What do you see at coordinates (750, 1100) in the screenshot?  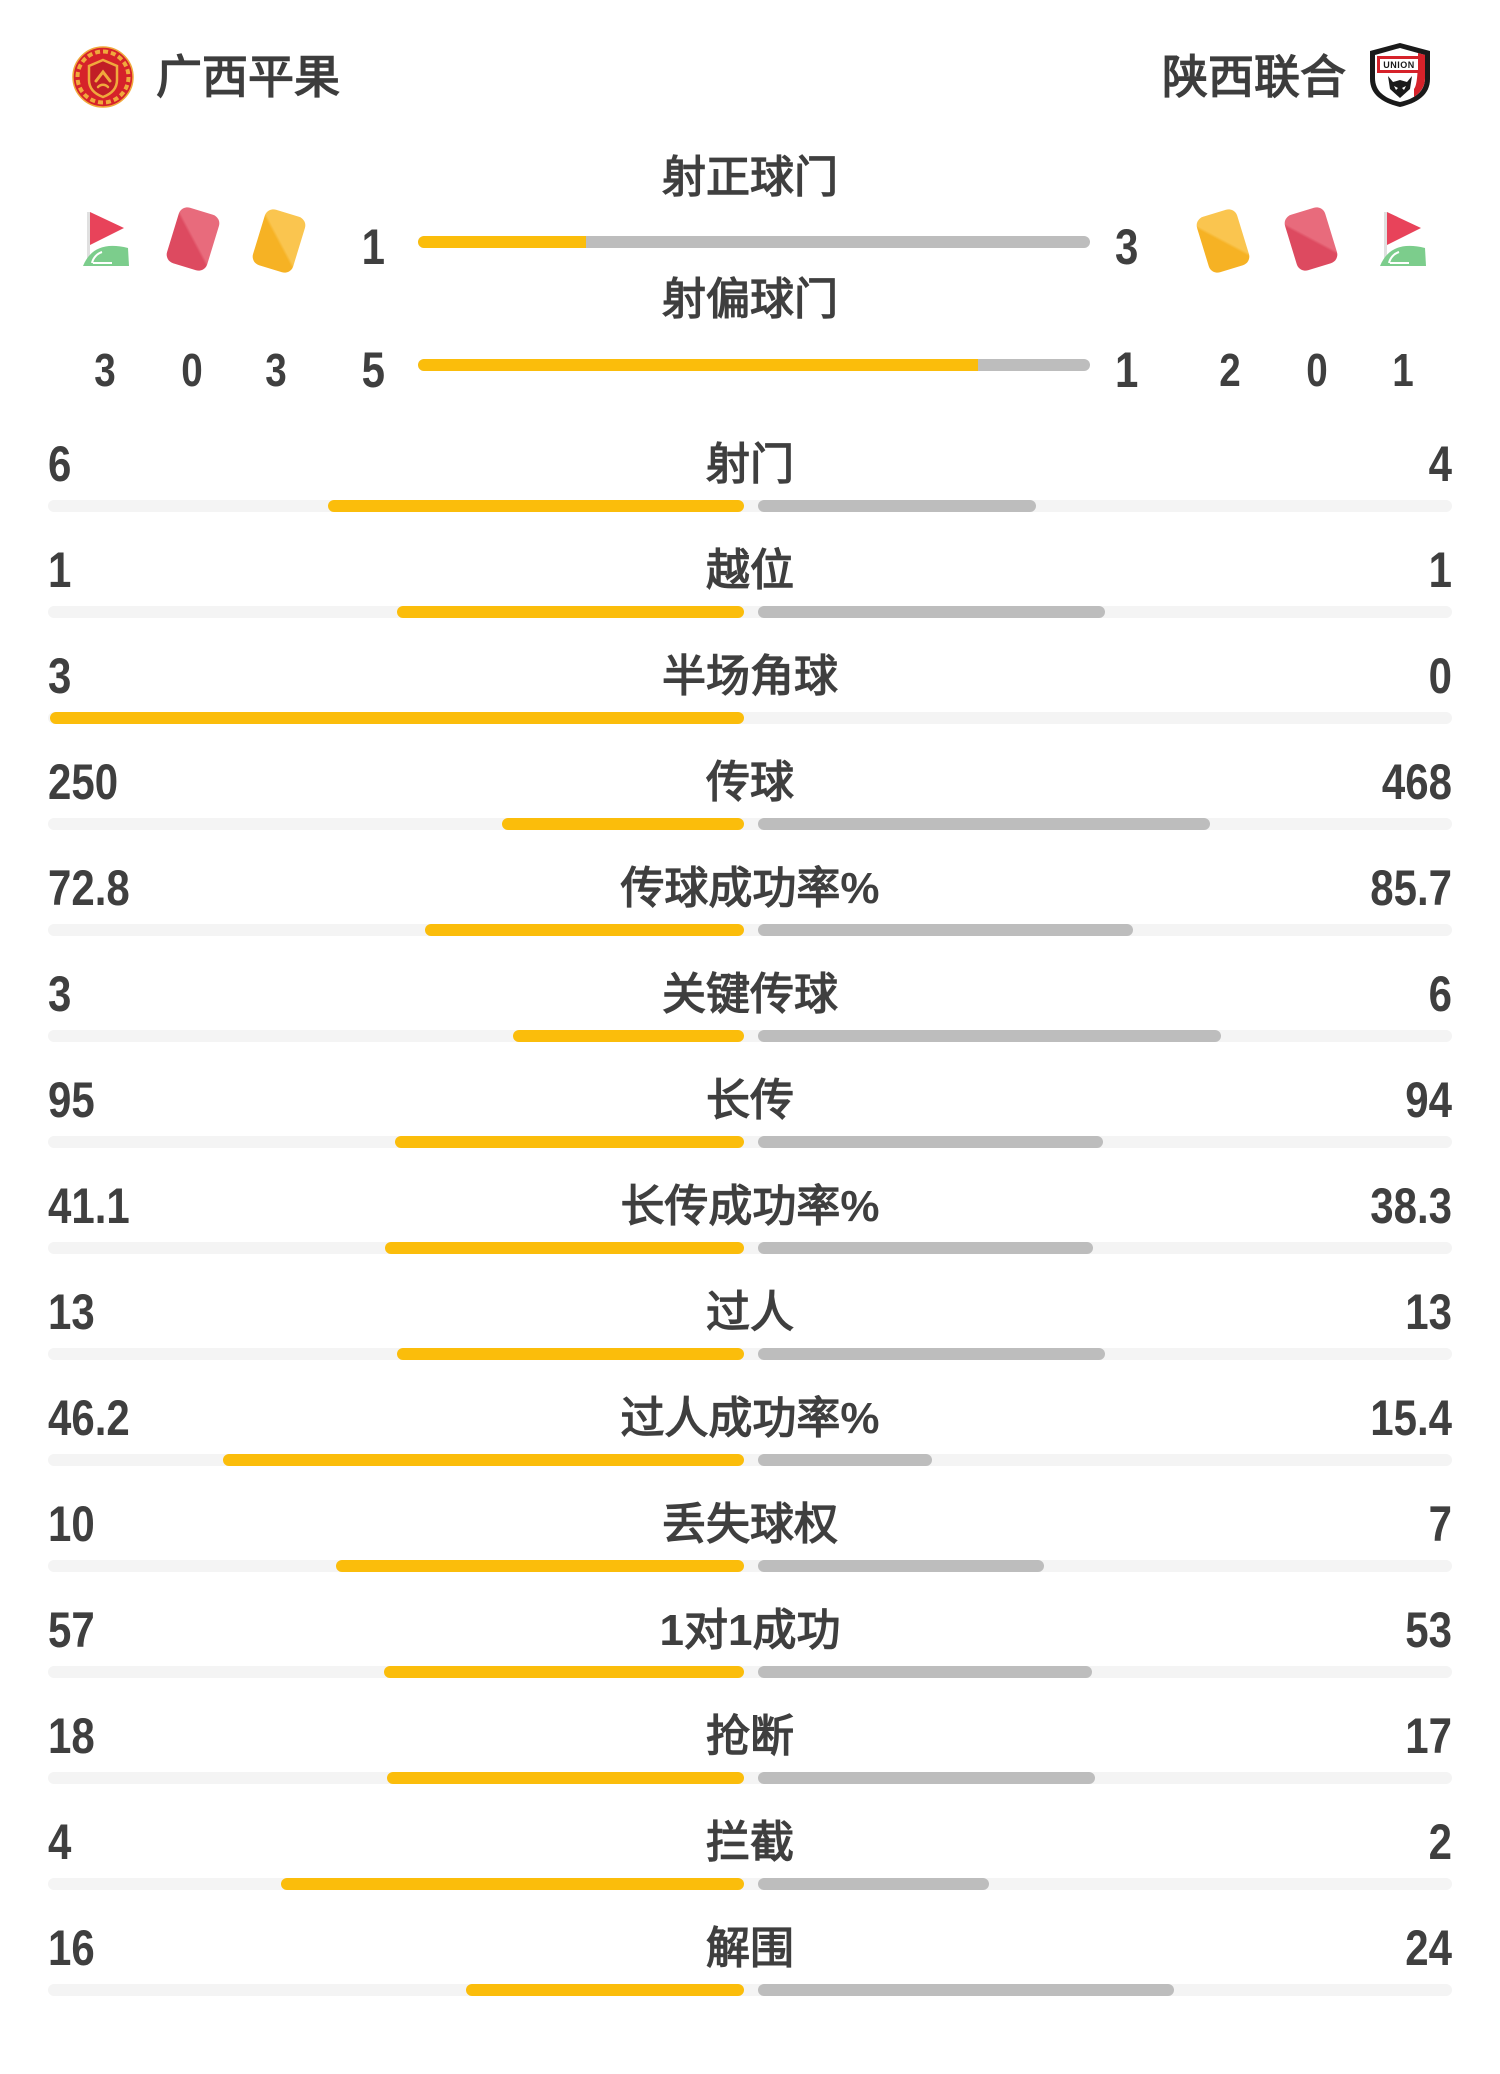 I see `stat-label: 长传` at bounding box center [750, 1100].